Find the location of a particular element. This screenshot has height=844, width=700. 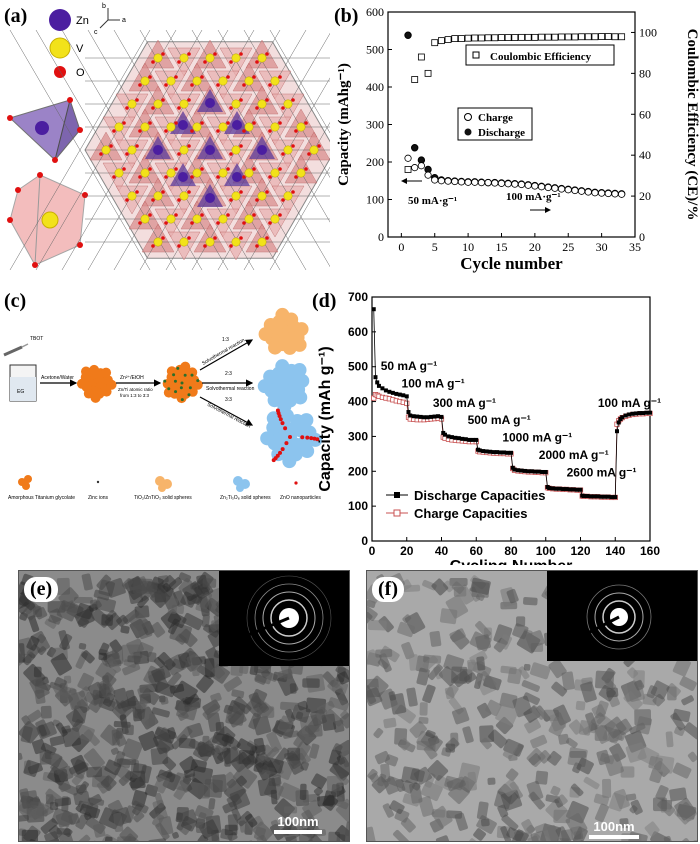

scalebar-e-label: 100nm is located at coordinates (298, 821).